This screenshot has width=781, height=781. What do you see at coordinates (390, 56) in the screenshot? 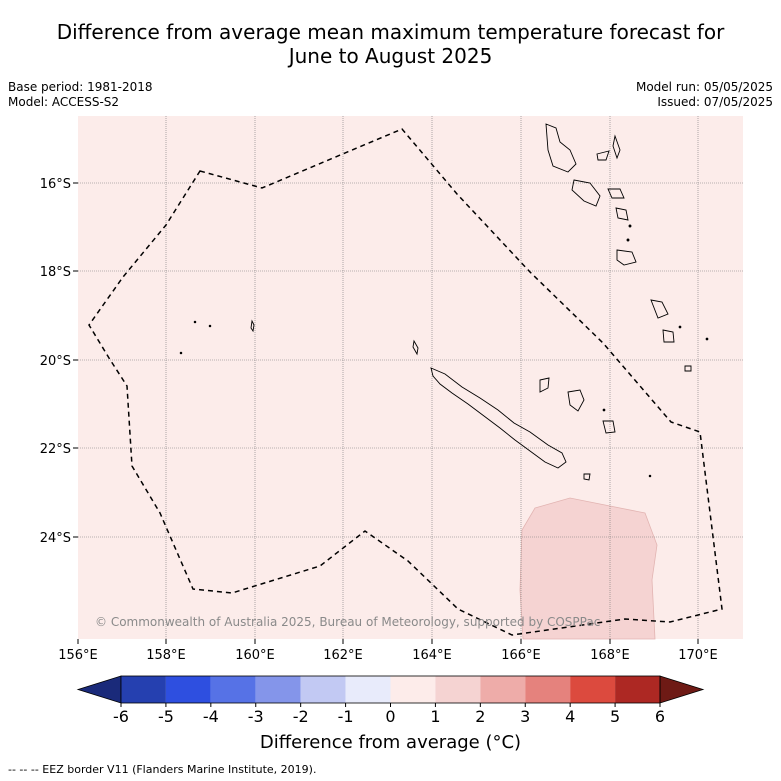
I see `map-title-line2: June to August 2025` at bounding box center [390, 56].